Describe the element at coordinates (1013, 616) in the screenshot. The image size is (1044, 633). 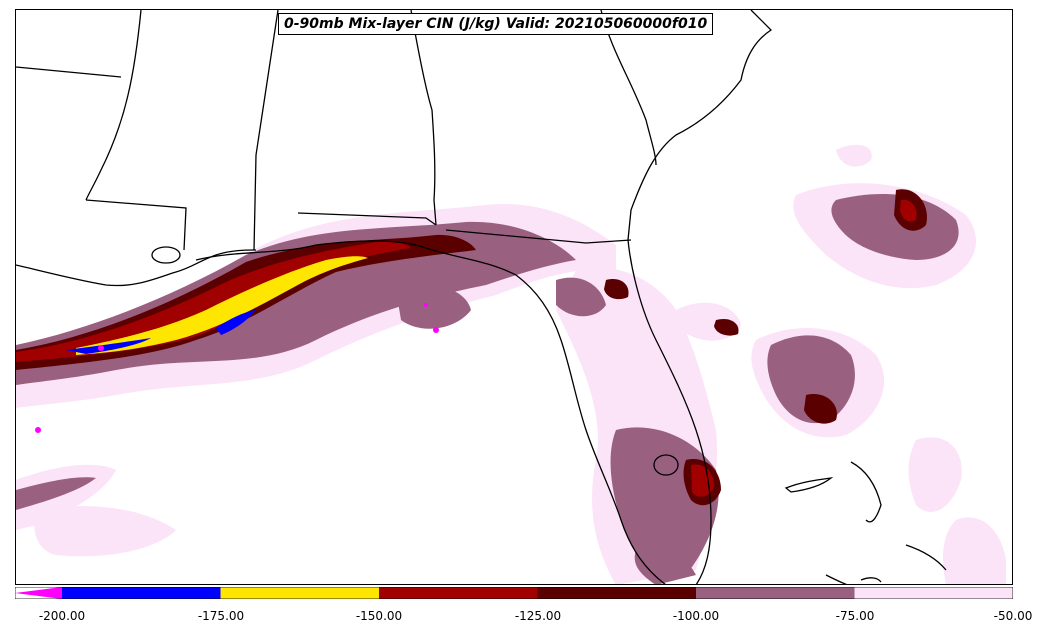
I see `colorbar-tick-6: -50.00` at that location.